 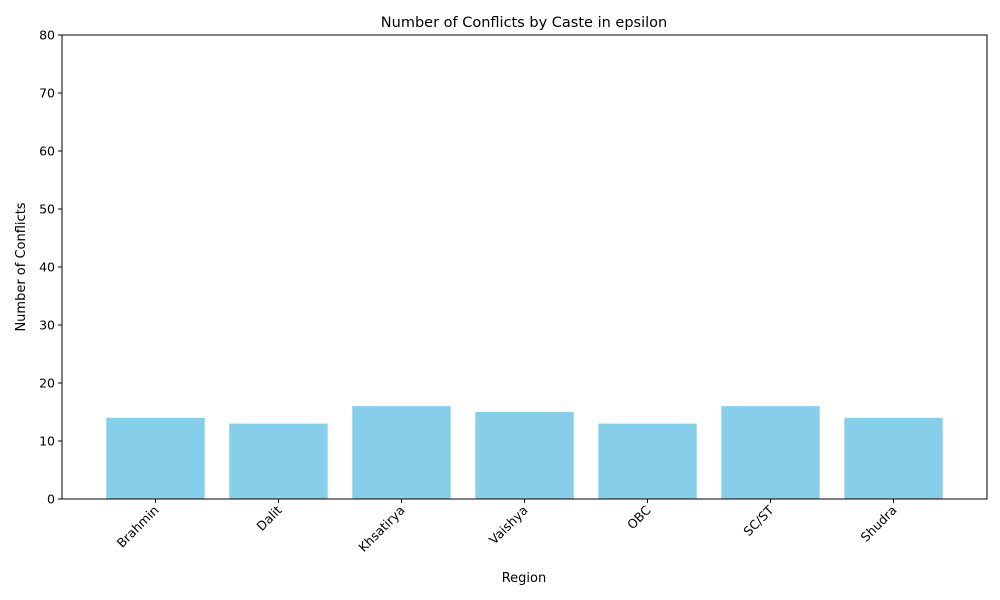 I want to click on x-axis-label: Region, so click(x=524, y=578).